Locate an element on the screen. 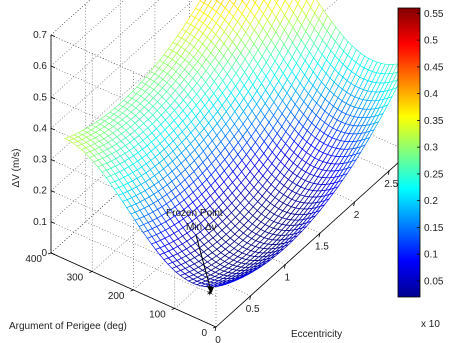 The height and width of the screenshot is (343, 450). x-tick-label: 2.5 is located at coordinates (391, 184).